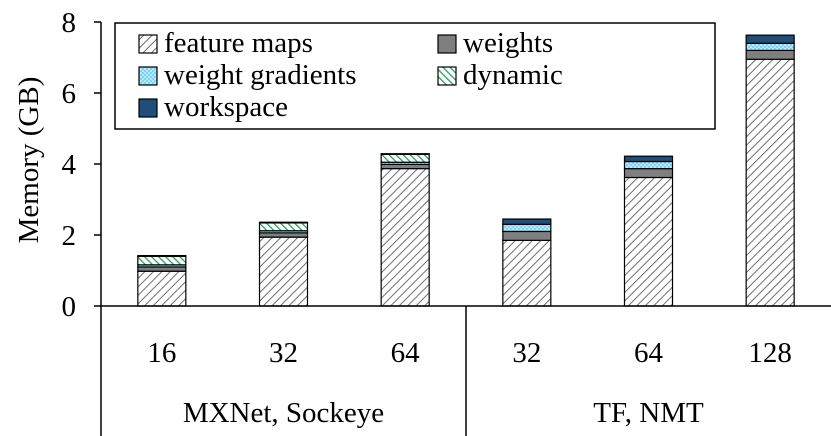 This screenshot has width=831, height=436. I want to click on y-tick-label: 2, so click(69, 236).